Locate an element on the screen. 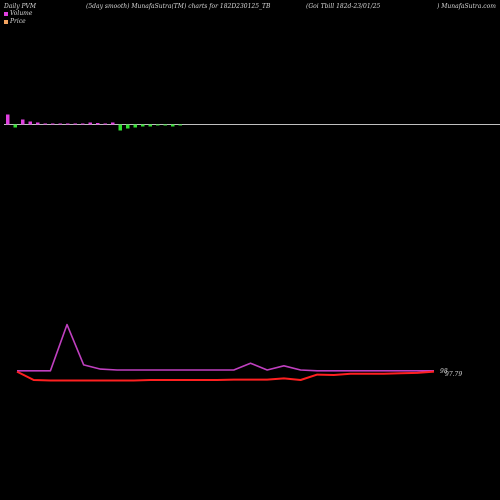  legend-volume-label: Volume is located at coordinates (21, 13).